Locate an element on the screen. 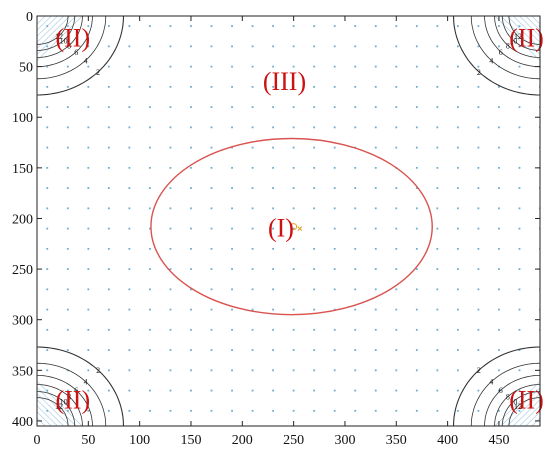 The image size is (550, 462). x-tick-label: 350 is located at coordinates (396, 440).